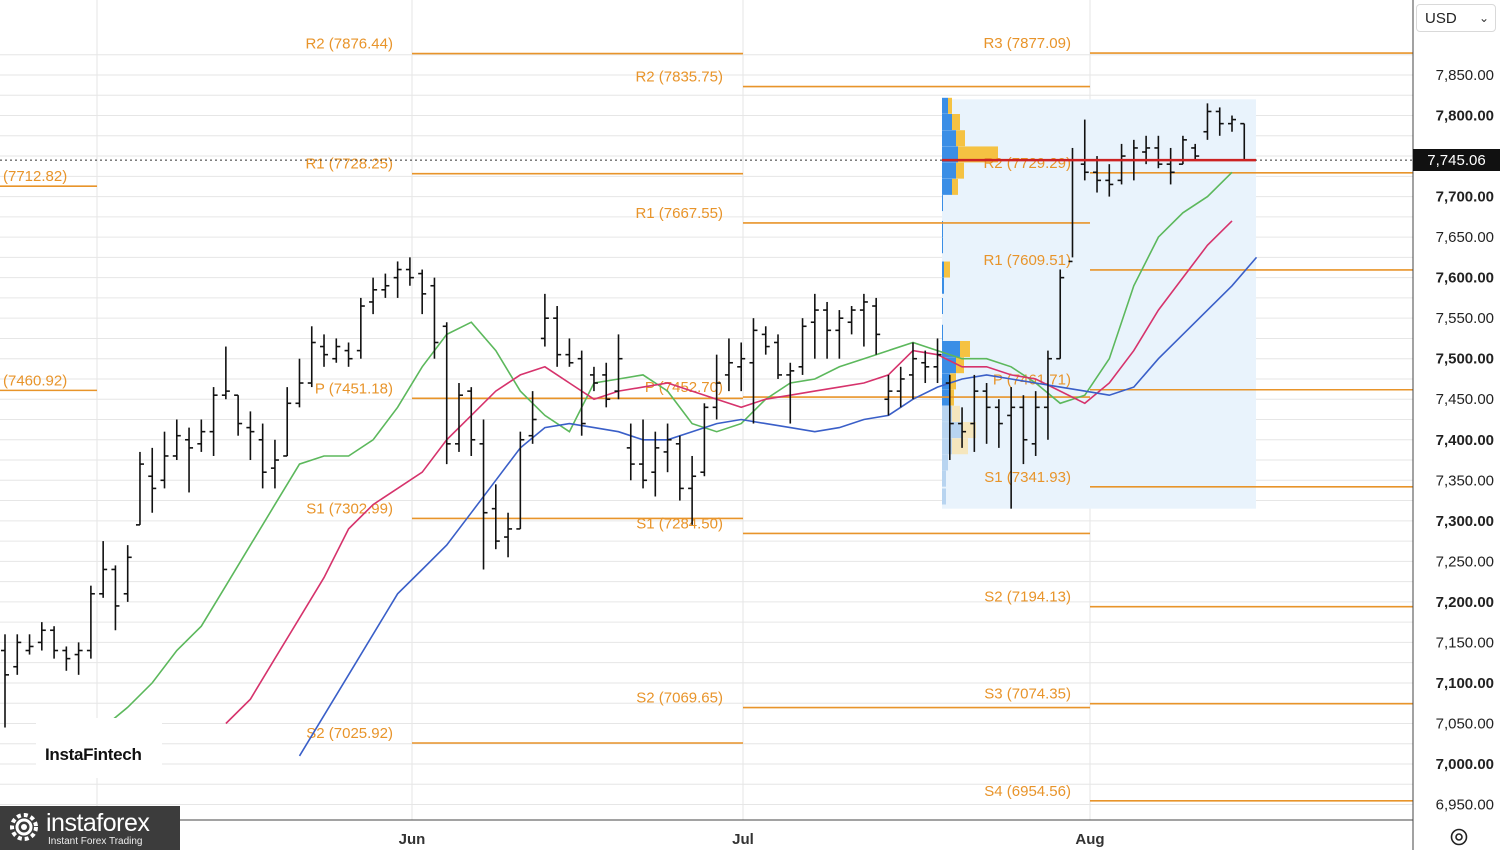 This screenshot has width=1500, height=855. I want to click on logo-text: instaforex, so click(98, 823).